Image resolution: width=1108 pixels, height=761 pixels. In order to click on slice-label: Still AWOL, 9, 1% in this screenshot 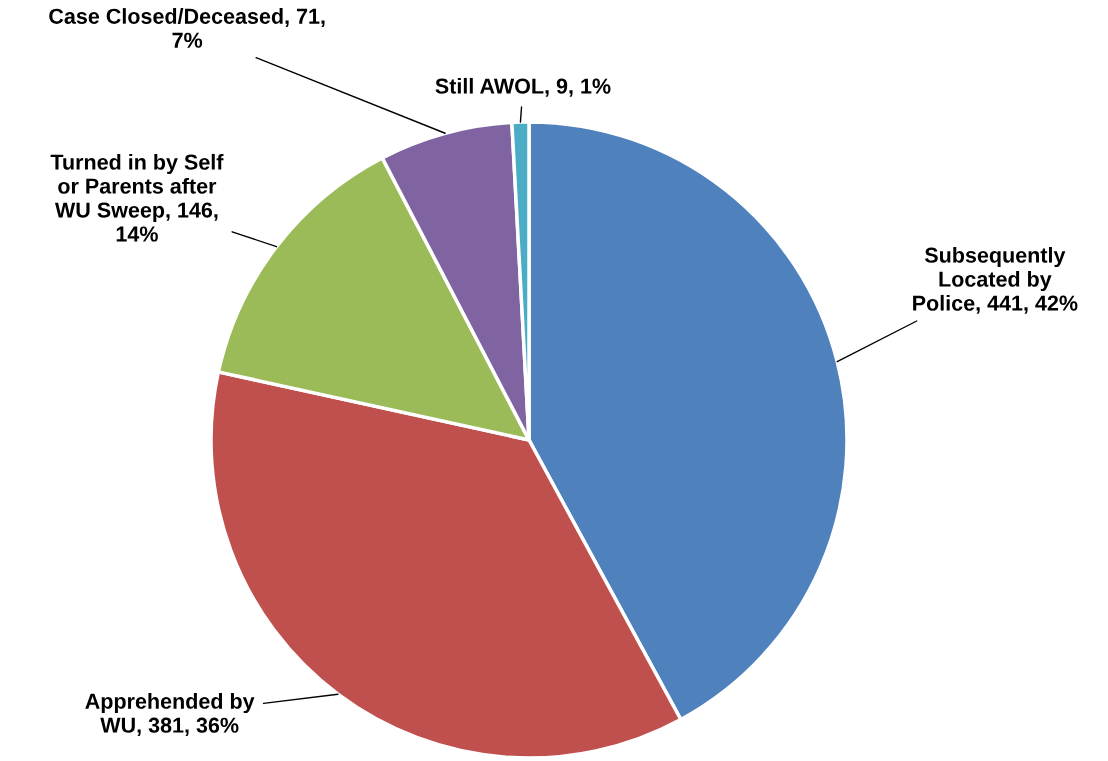, I will do `click(523, 87)`.